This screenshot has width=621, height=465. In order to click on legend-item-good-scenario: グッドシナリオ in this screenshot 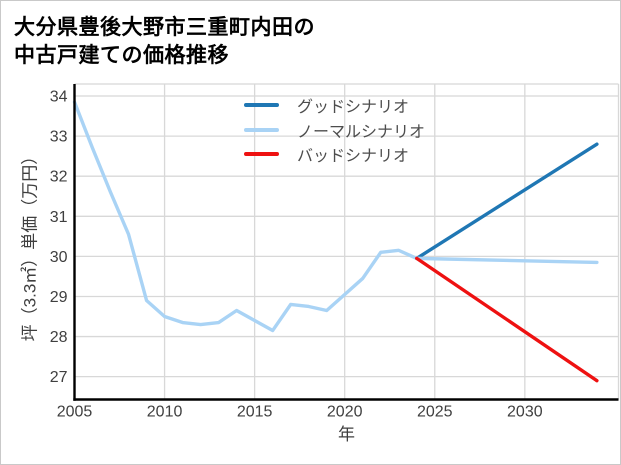, I will do `click(334, 105)`.